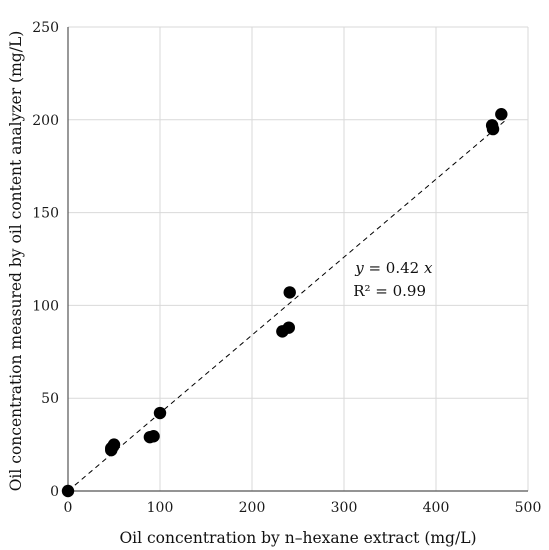 The height and width of the screenshot is (550, 549). Describe the element at coordinates (54, 492) in the screenshot. I see `y-tick-label: 0` at that location.